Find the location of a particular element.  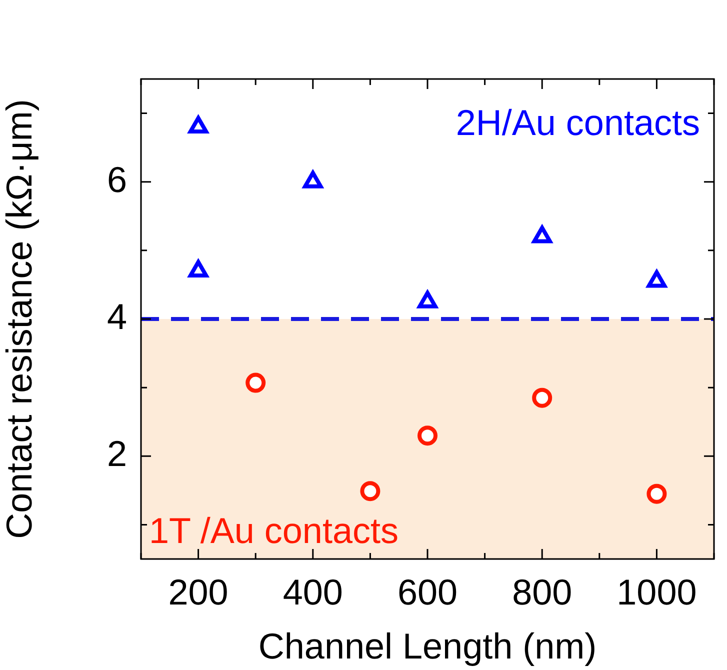

y-tick-label: 2 is located at coordinates (116, 453).